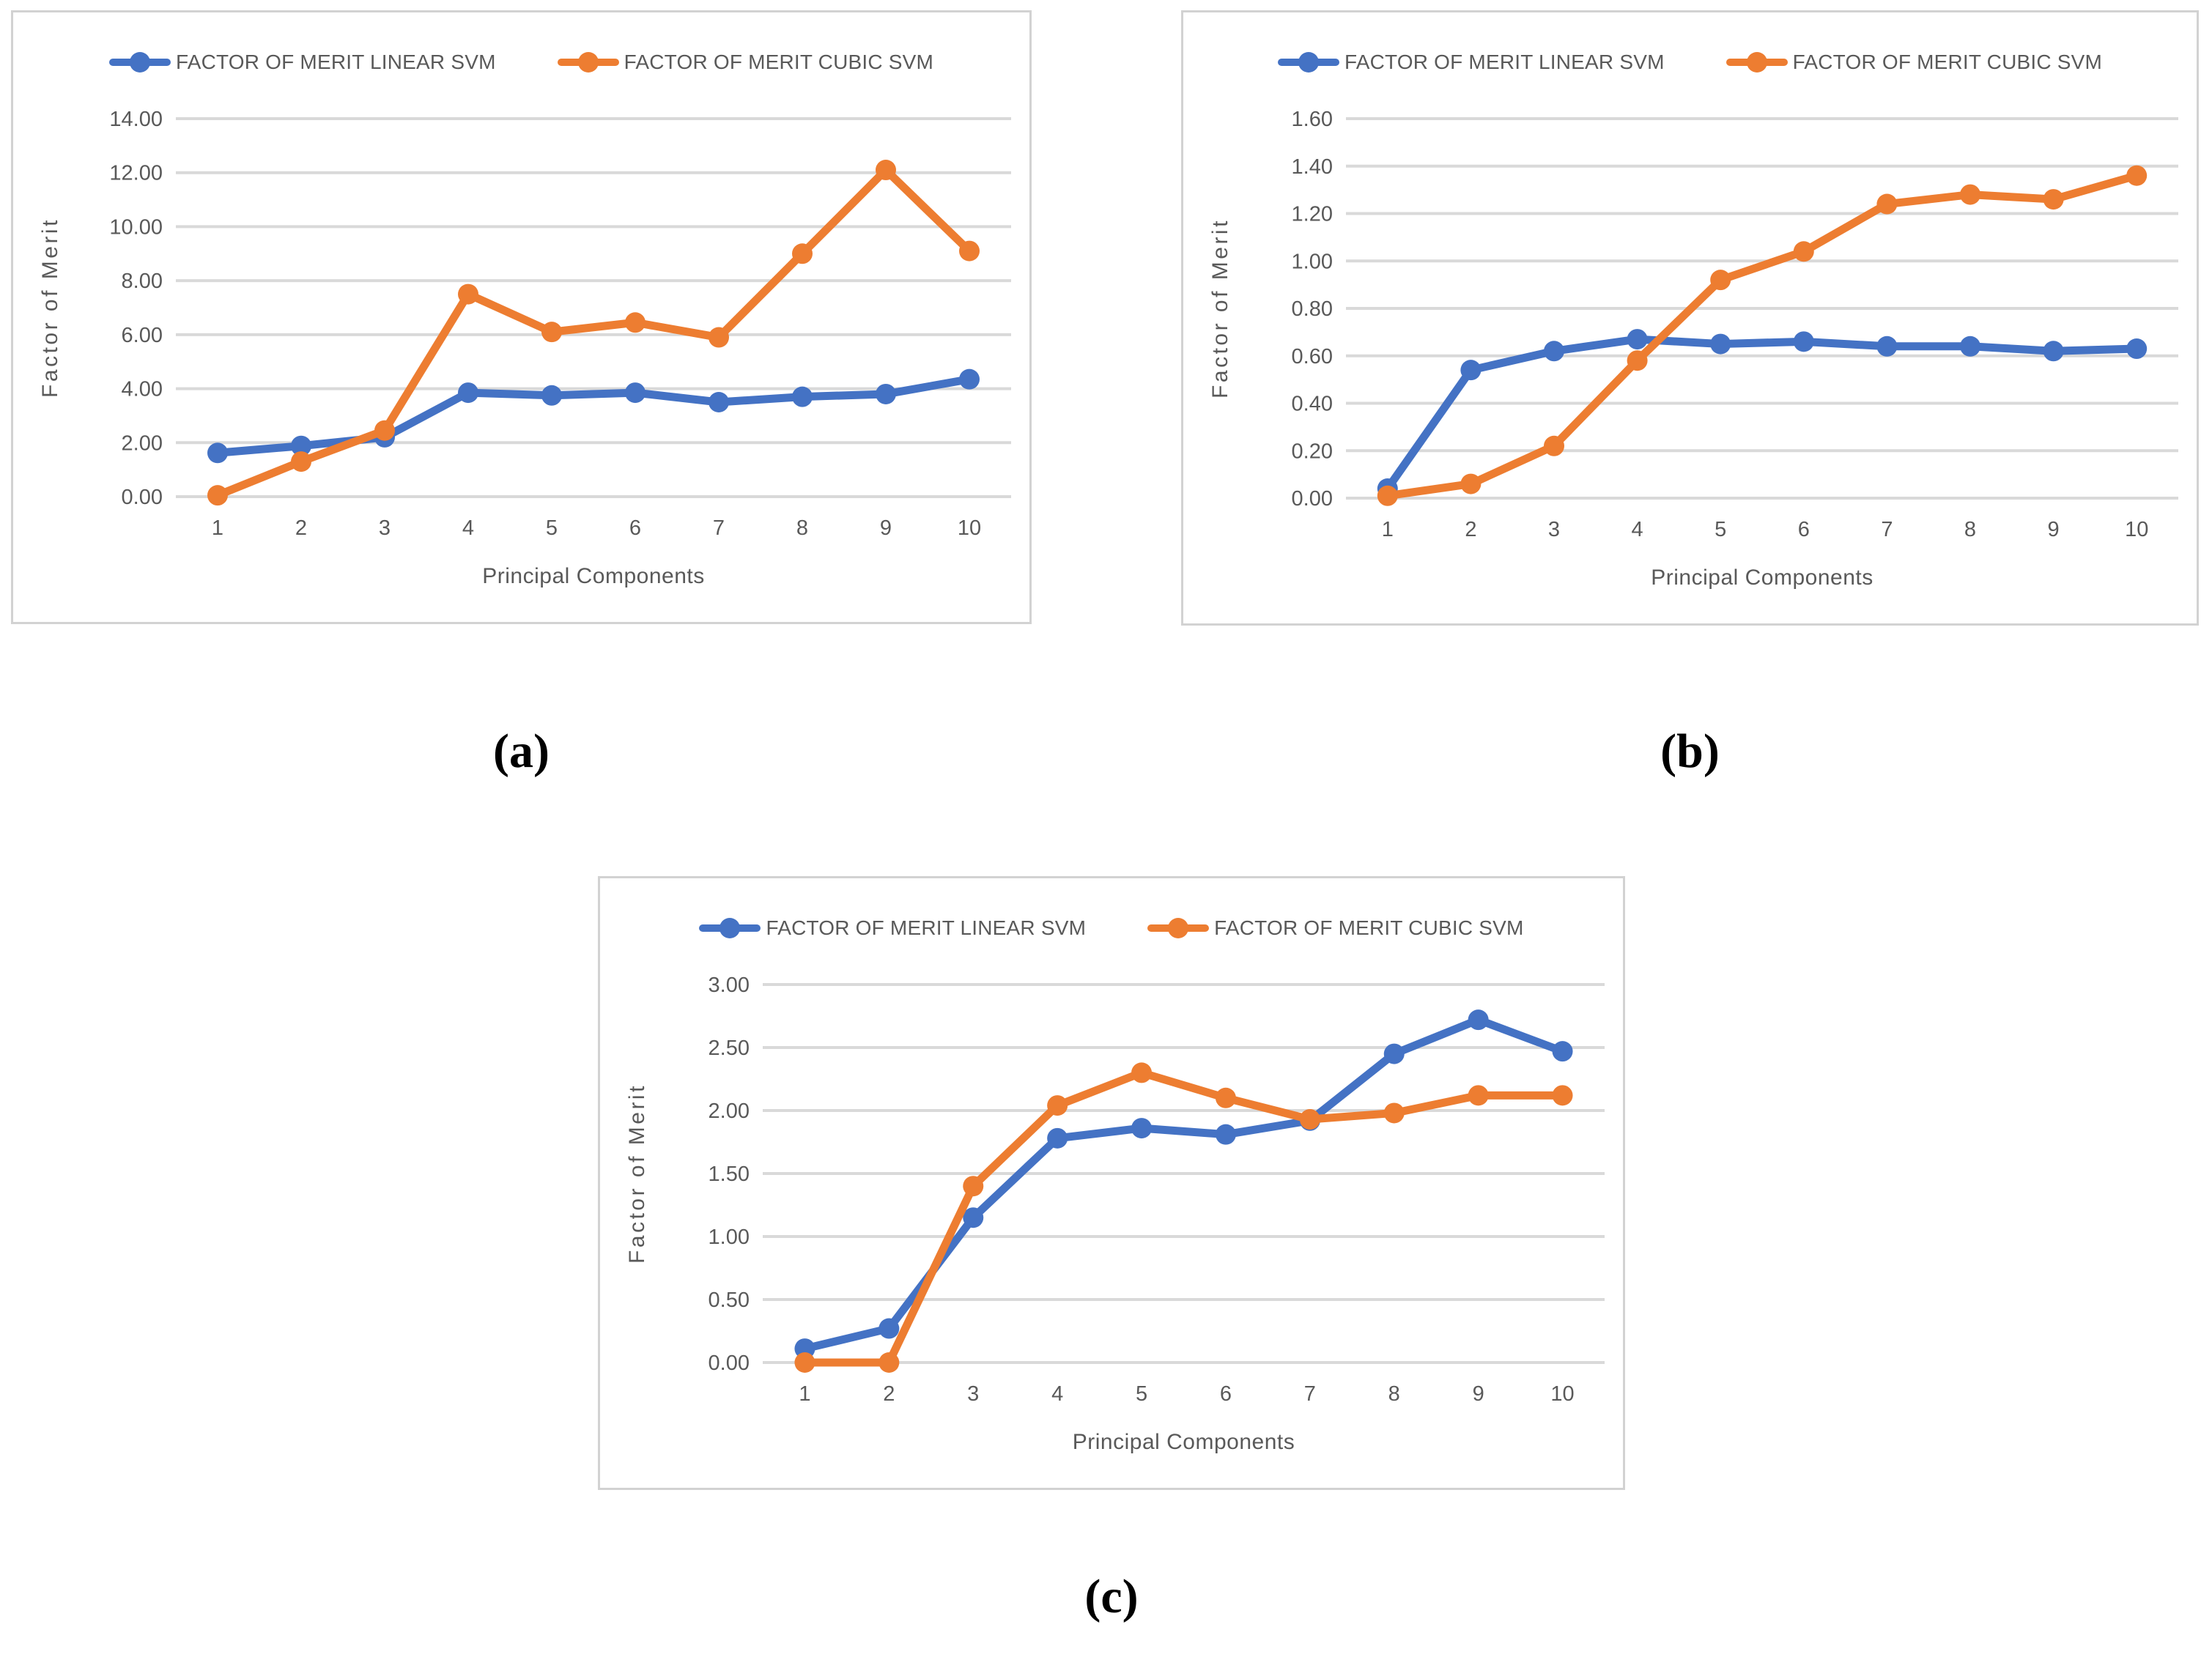 The width and height of the screenshot is (2212, 1657). Describe the element at coordinates (1312, 215) in the screenshot. I see `y-tick-label: 1.20` at that location.